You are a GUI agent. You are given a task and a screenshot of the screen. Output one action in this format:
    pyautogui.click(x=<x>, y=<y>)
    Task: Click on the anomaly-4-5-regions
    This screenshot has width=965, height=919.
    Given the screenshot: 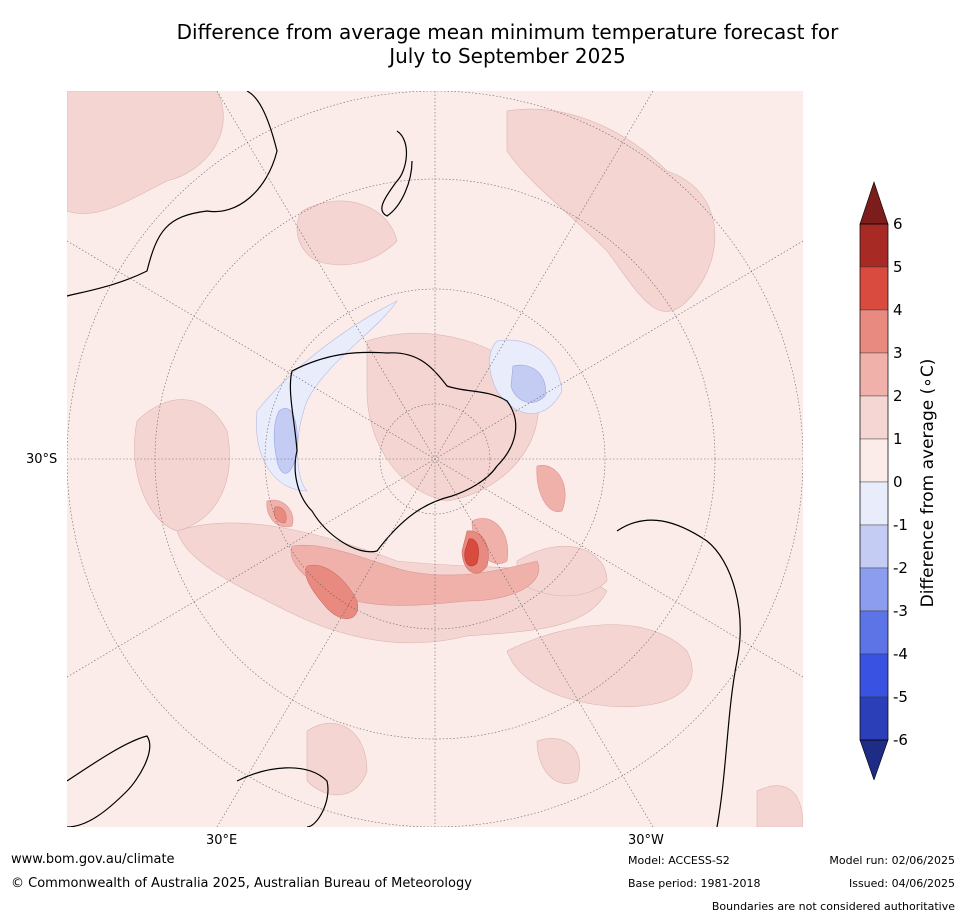 What is the action you would take?
    pyautogui.click(x=471, y=552)
    